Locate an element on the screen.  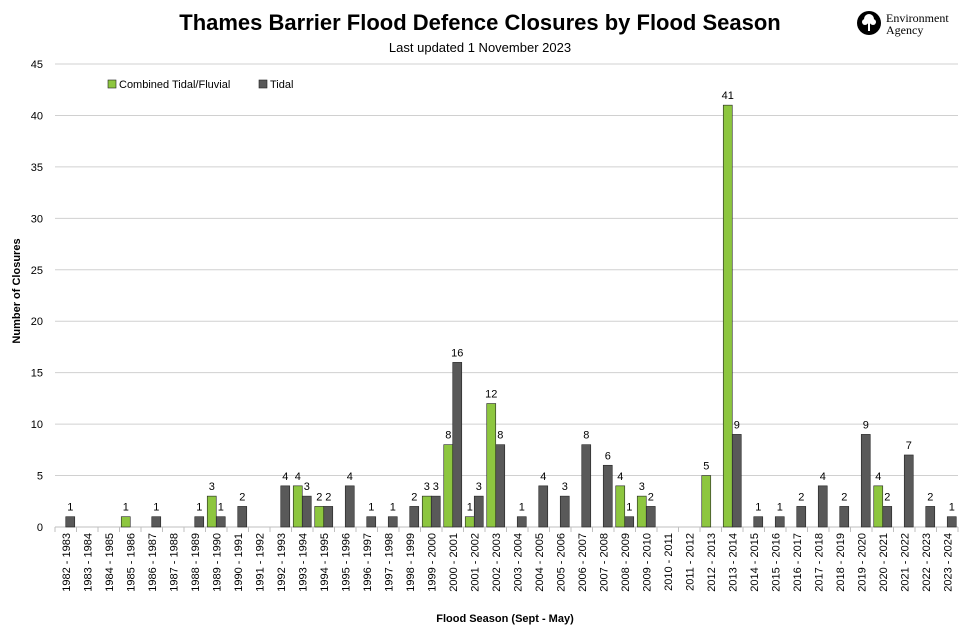
x-tick-label: 2010 - 2011 is located at coordinates (669, 562).